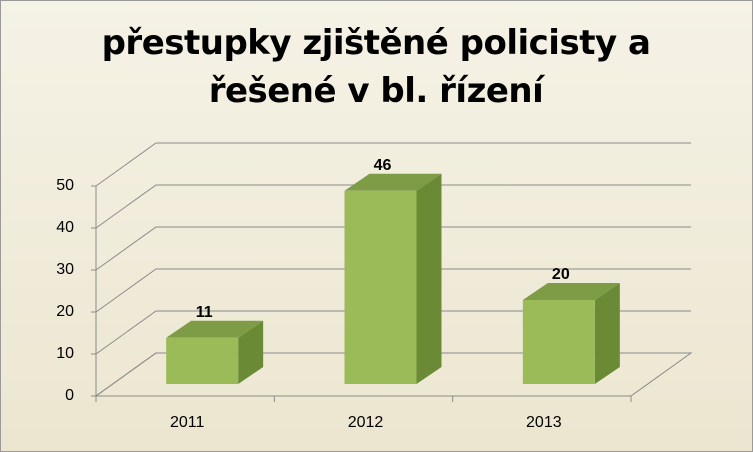  What do you see at coordinates (544, 422) in the screenshot?
I see `x-tick-label: 2013` at bounding box center [544, 422].